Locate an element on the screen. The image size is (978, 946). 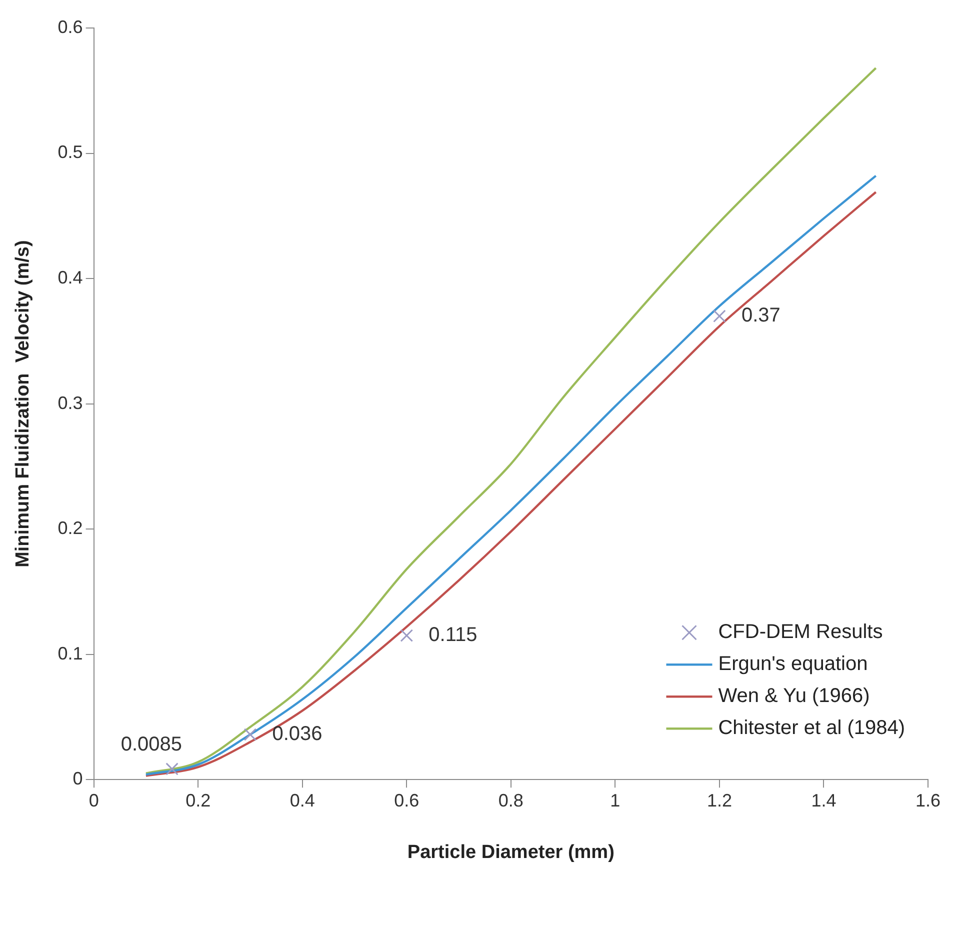
x-tick-label: 0.8 is located at coordinates (511, 800).